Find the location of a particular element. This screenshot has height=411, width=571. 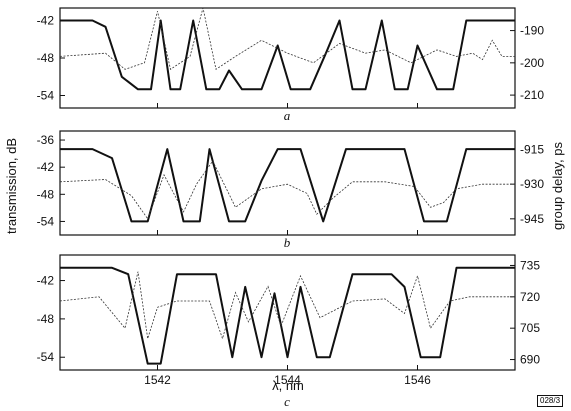

y2-tick-label: -210 is located at coordinates (532, 95).